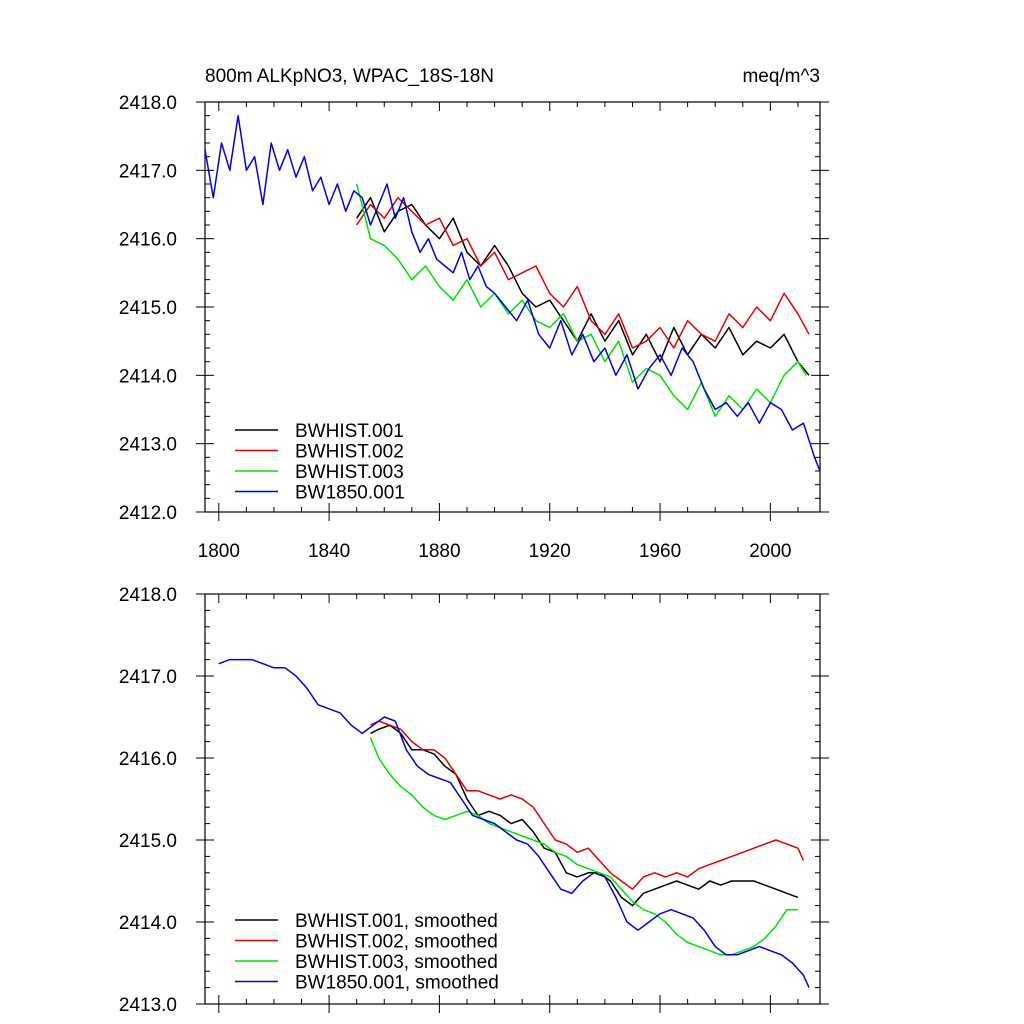 The width and height of the screenshot is (1024, 1024). What do you see at coordinates (770, 551) in the screenshot?
I see `x-tick-label: 2000` at bounding box center [770, 551].